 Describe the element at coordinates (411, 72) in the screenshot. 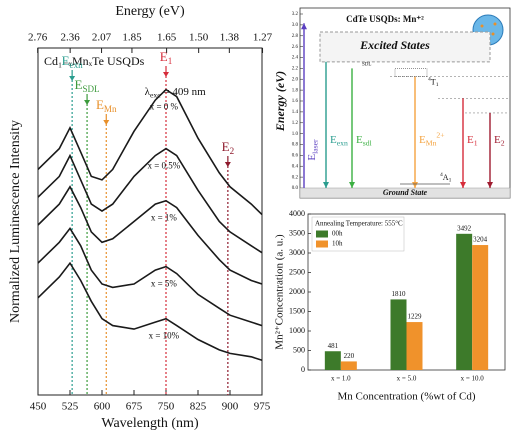

I see `level-box` at that location.